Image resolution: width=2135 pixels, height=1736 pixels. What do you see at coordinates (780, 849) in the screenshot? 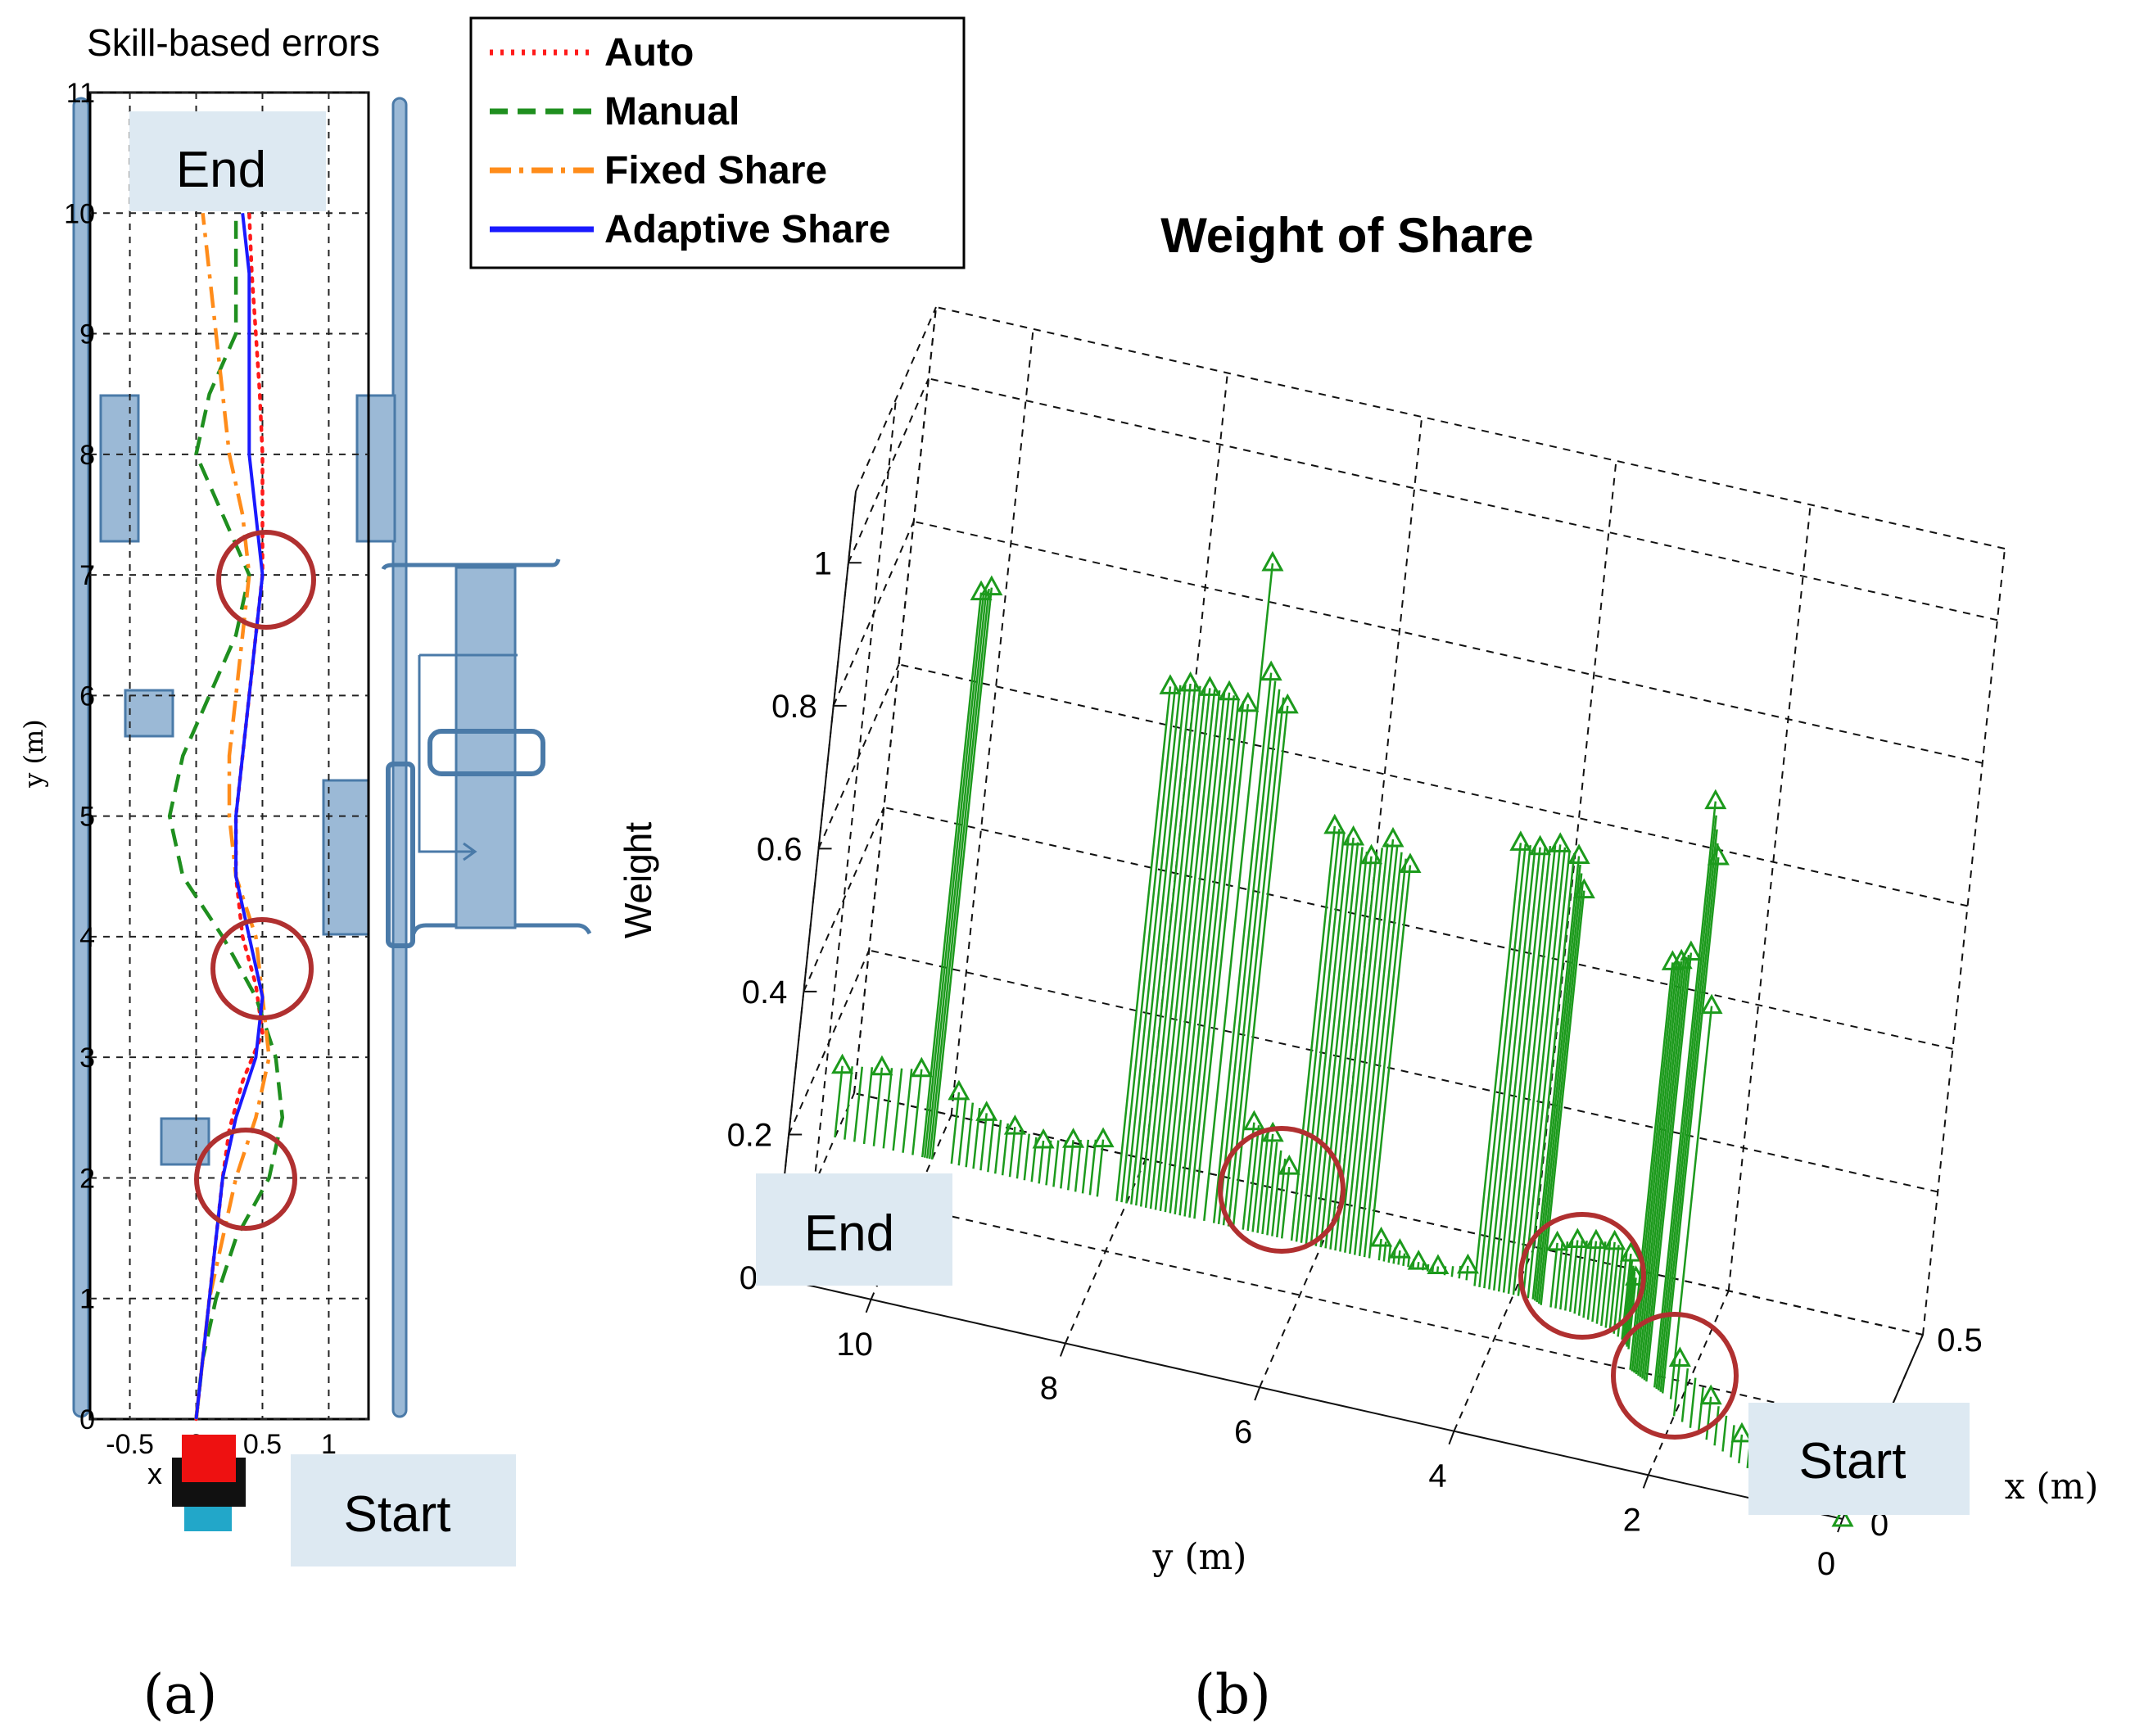
I see `z-tick-label: 0.6` at bounding box center [780, 849].